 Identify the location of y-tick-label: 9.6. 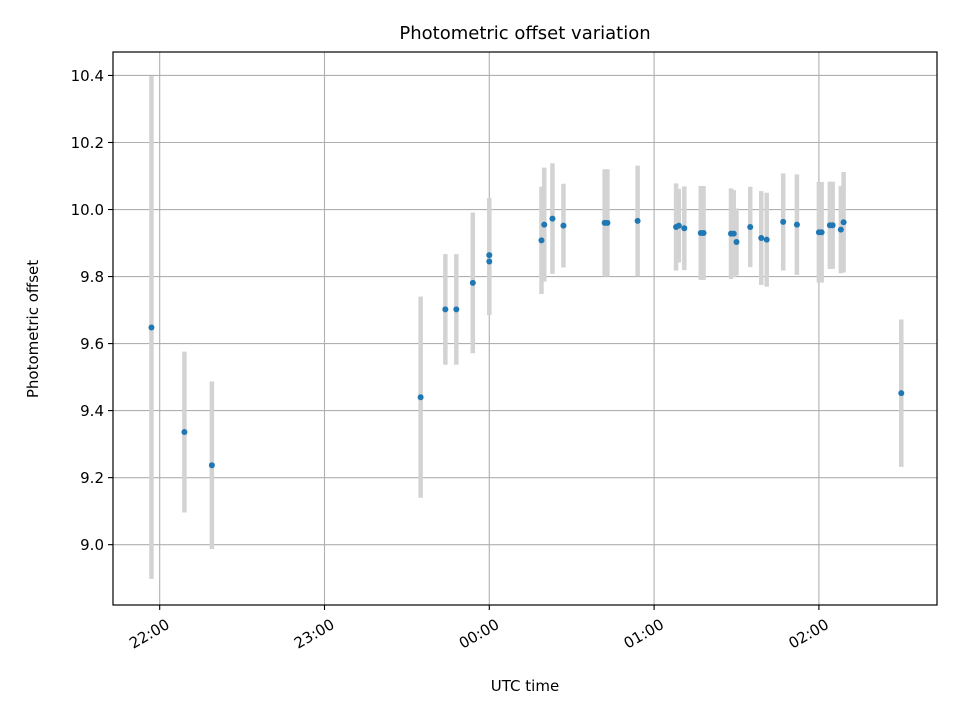
(92, 344).